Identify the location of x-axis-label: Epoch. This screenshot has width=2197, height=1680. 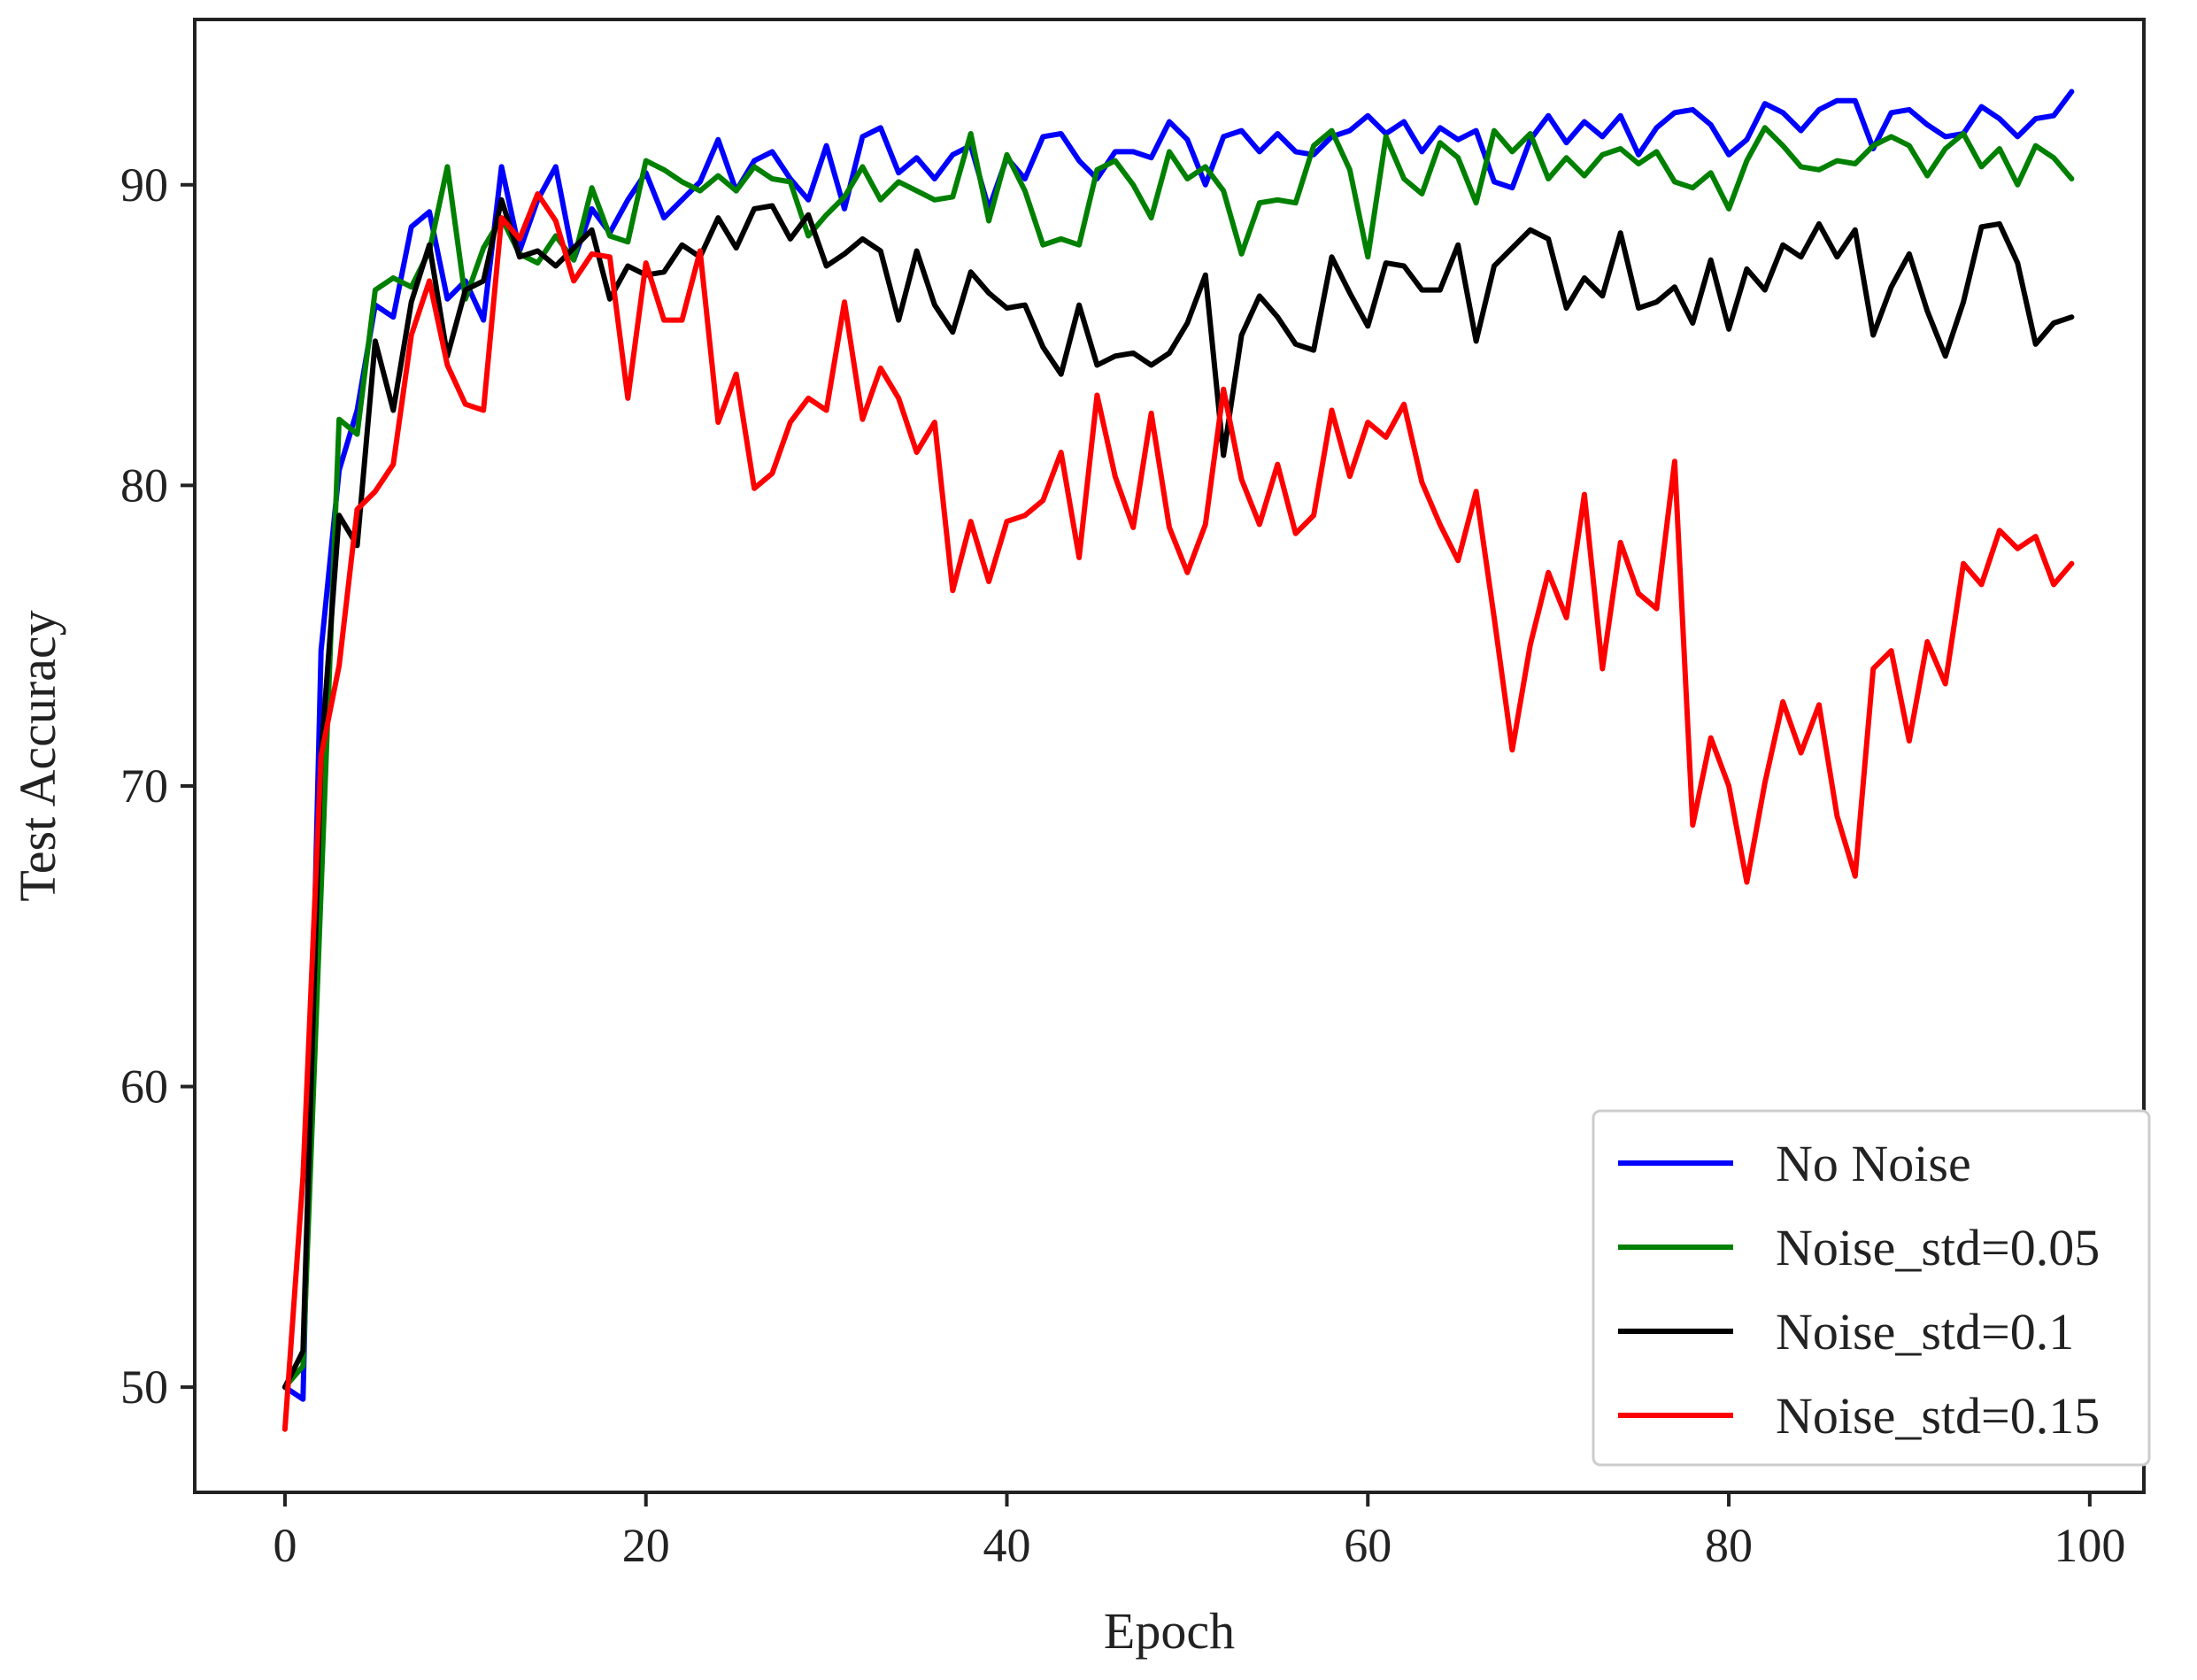
(1169, 1631).